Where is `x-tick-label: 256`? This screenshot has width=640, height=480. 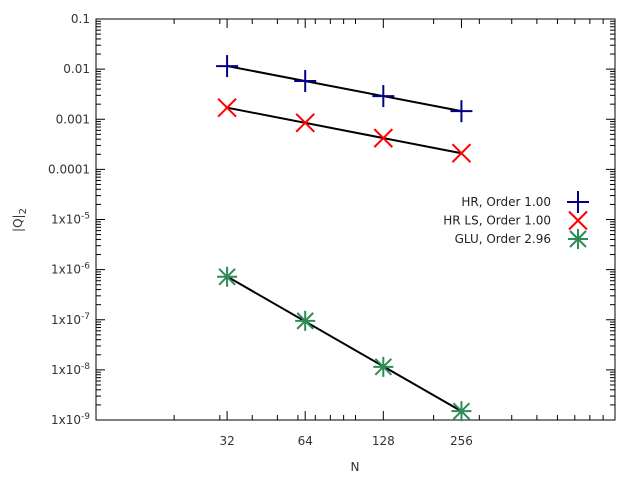 x-tick-label: 256 is located at coordinates (461, 441).